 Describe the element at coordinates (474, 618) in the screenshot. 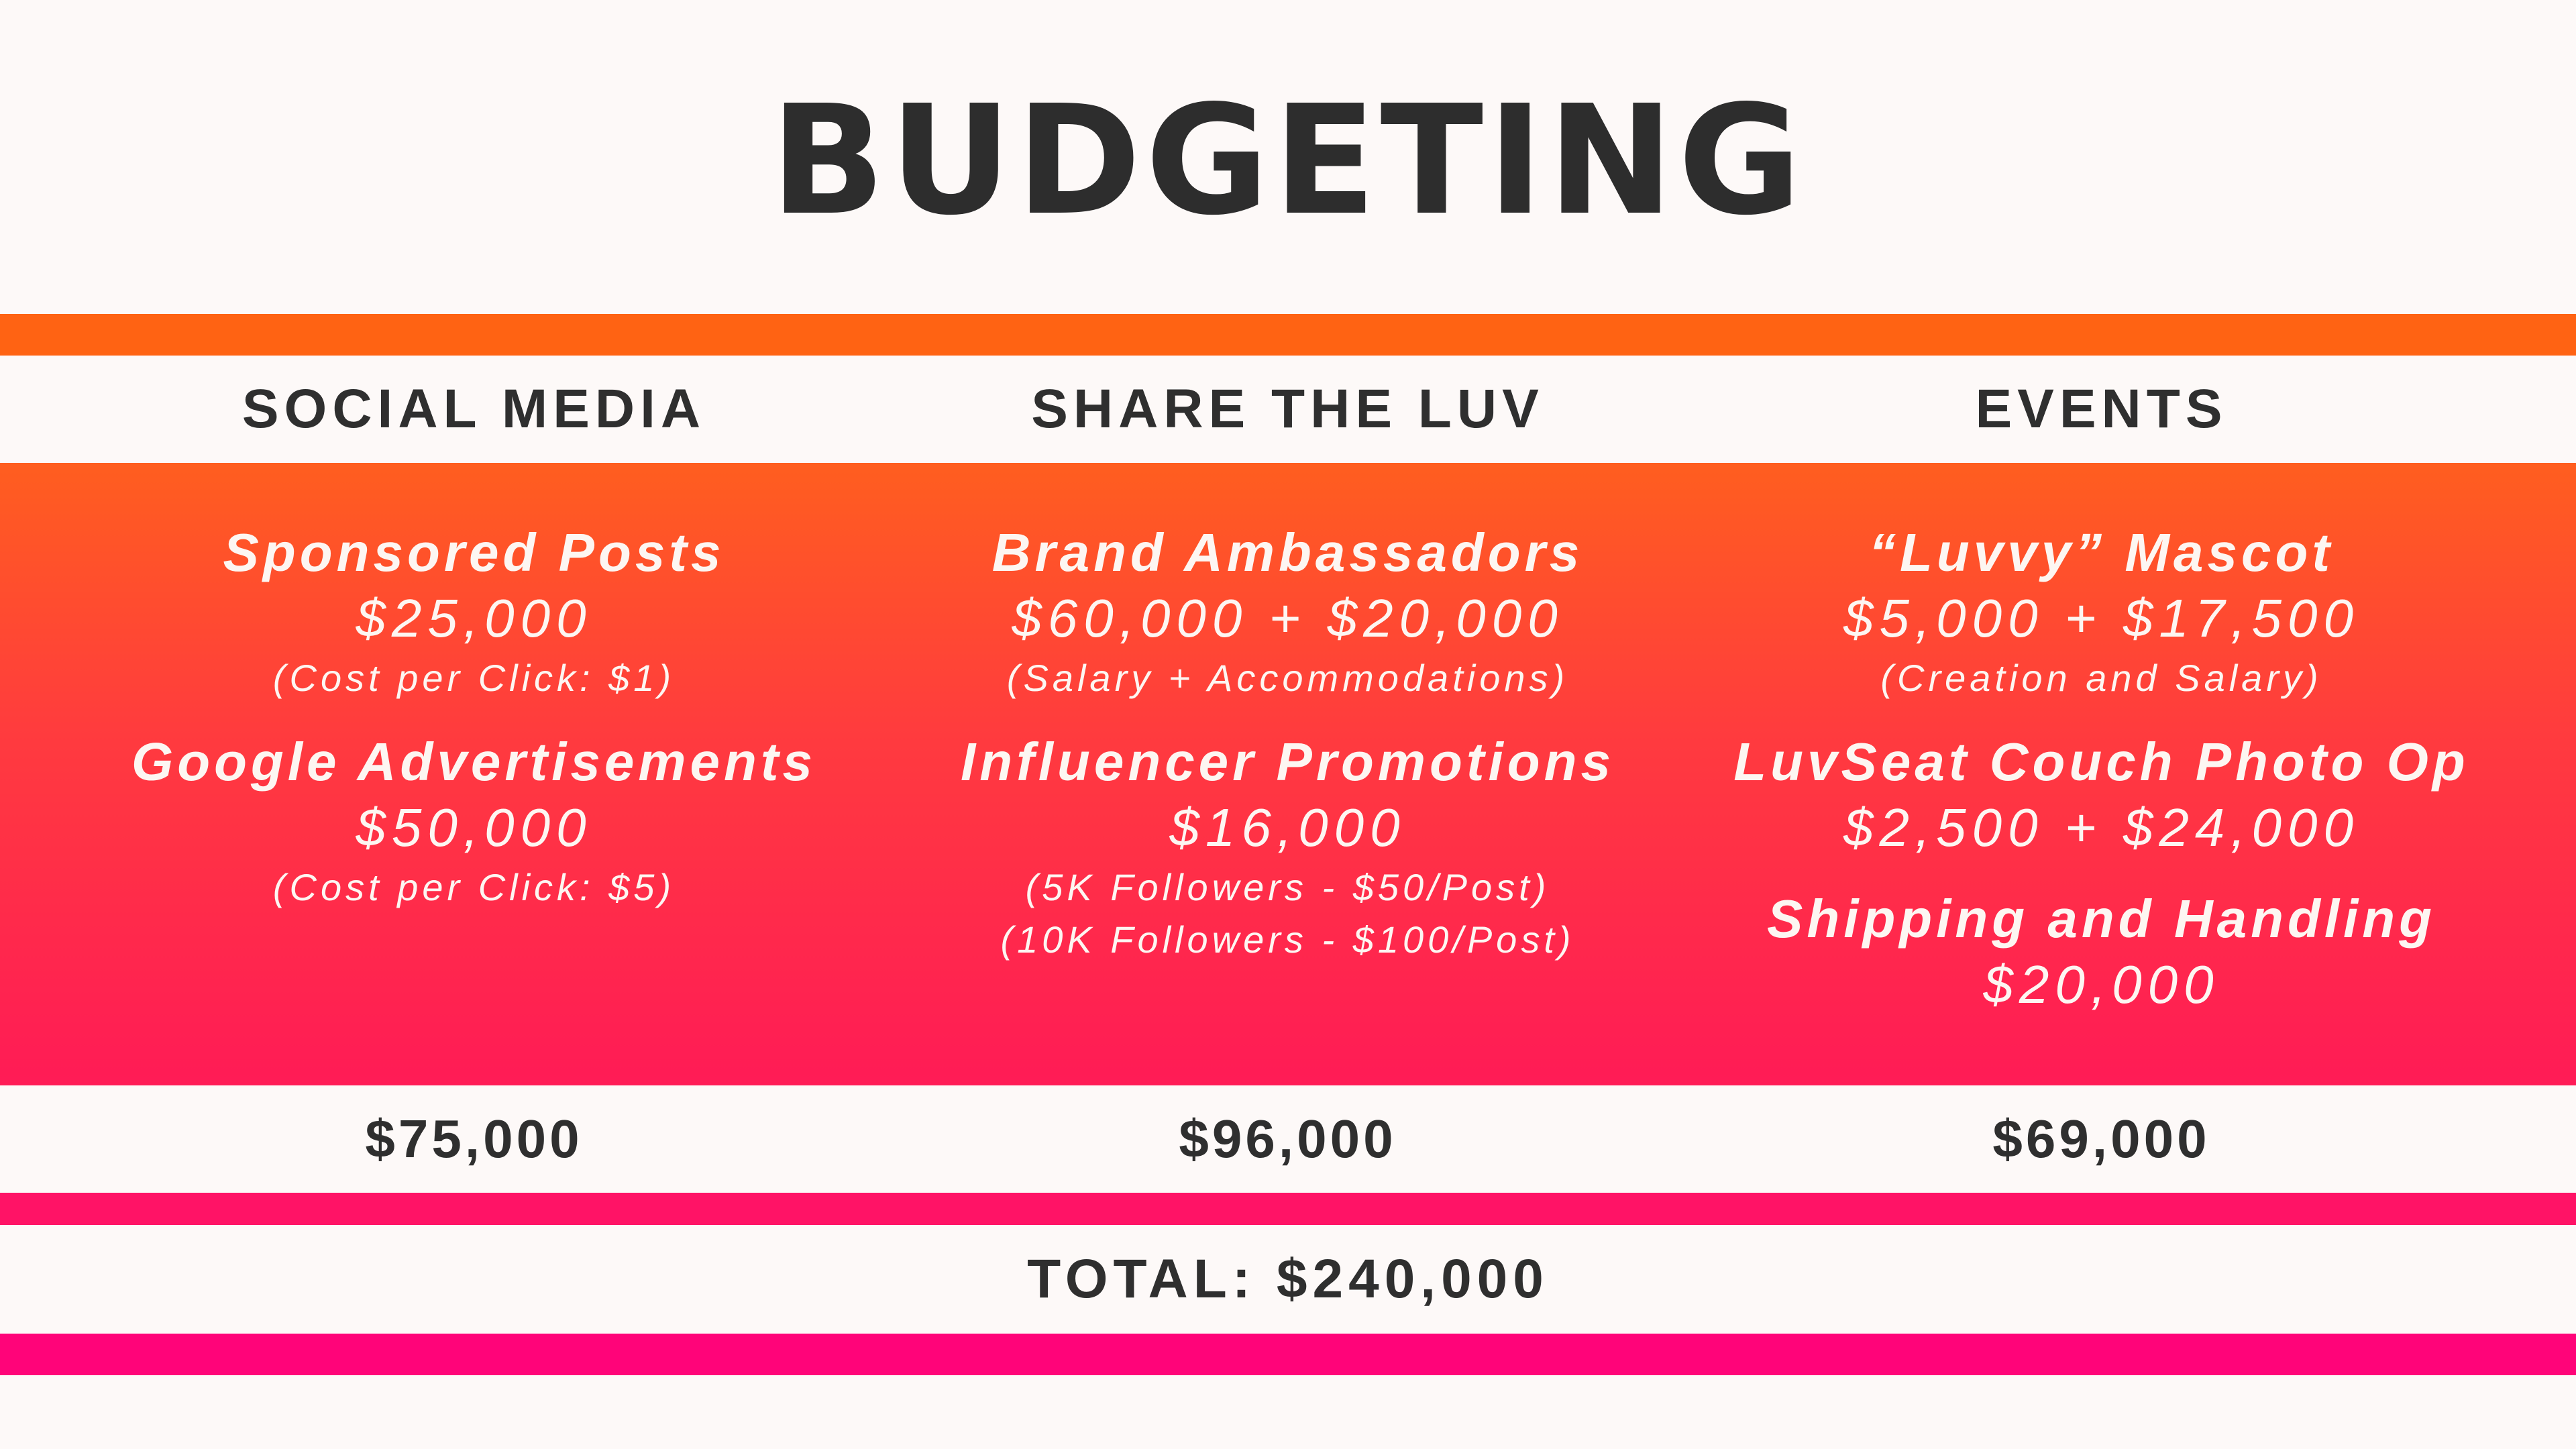

I see `item-amount: $25,000` at that location.